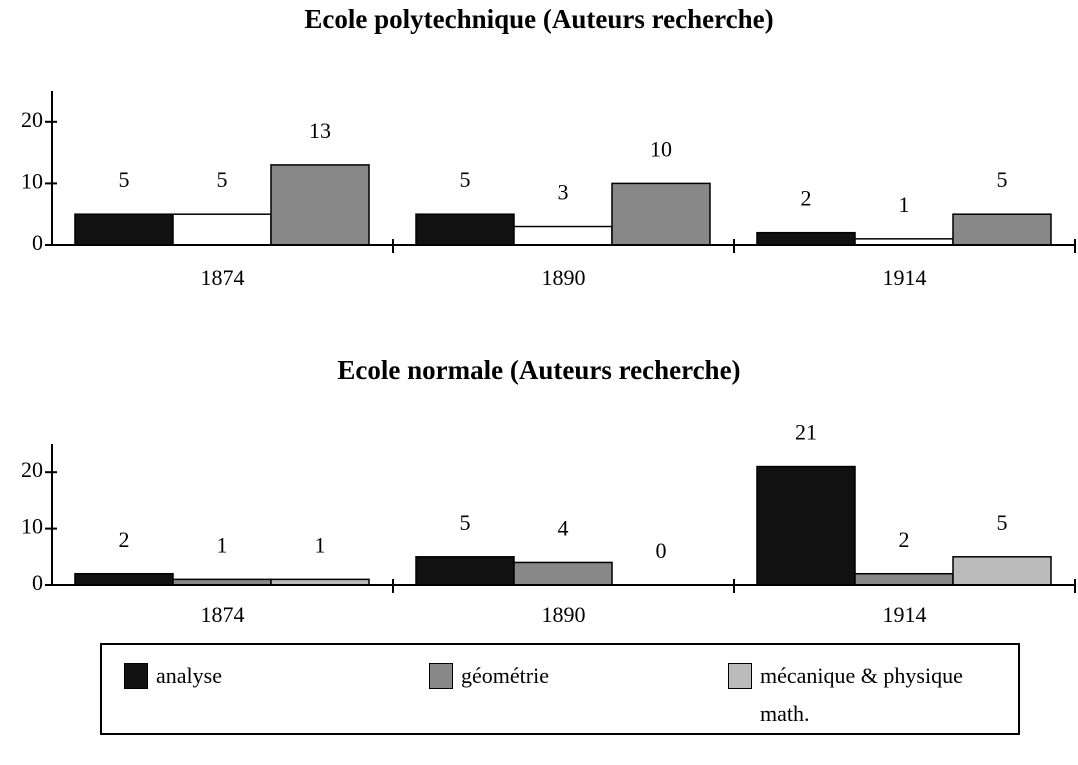 Image resolution: width=1078 pixels, height=765 pixels. Describe the element at coordinates (661, 550) in the screenshot. I see `value-label: 0` at that location.